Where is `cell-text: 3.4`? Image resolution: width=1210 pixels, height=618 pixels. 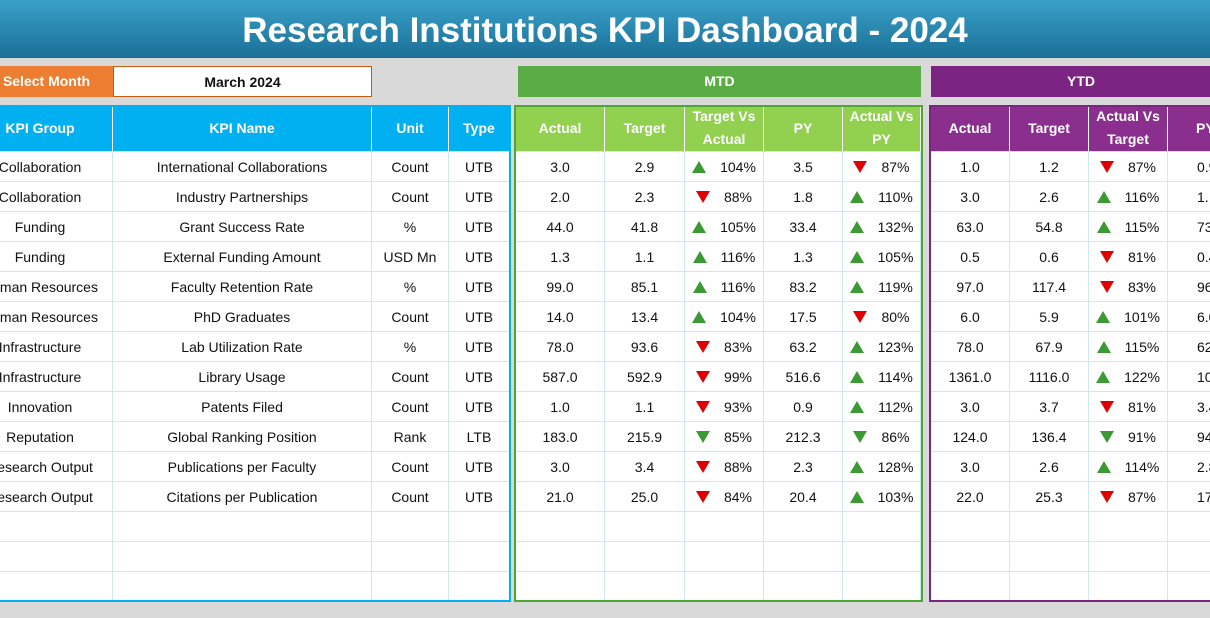
cell-text: 3.4 is located at coordinates (1203, 406).